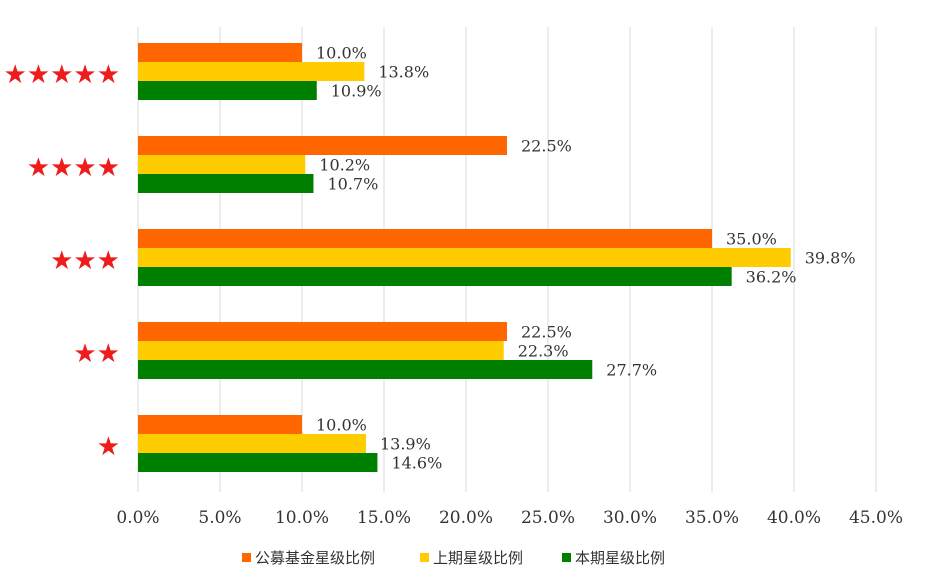 The image size is (928, 585). Describe the element at coordinates (876, 518) in the screenshot. I see `x-tick-label: 45.0%` at that location.